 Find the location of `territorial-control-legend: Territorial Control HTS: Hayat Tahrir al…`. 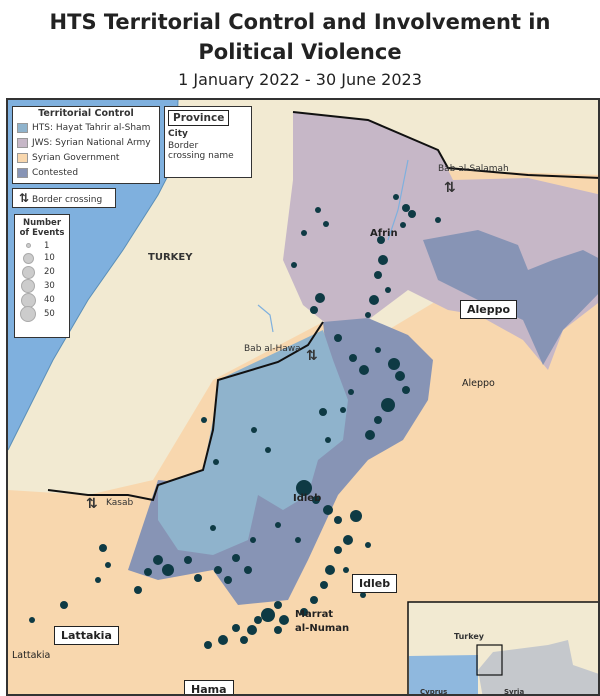

territorial-control-legend: Territorial Control HTS: Hayat Tahrir al… is located at coordinates (86, 145).